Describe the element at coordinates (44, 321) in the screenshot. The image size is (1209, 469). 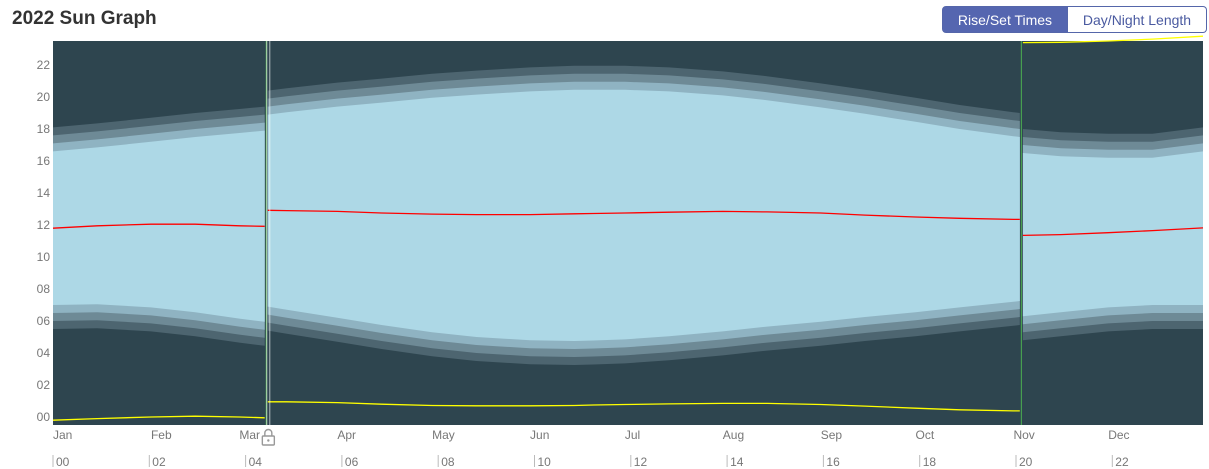
I see `y-tick-label: 06` at that location.